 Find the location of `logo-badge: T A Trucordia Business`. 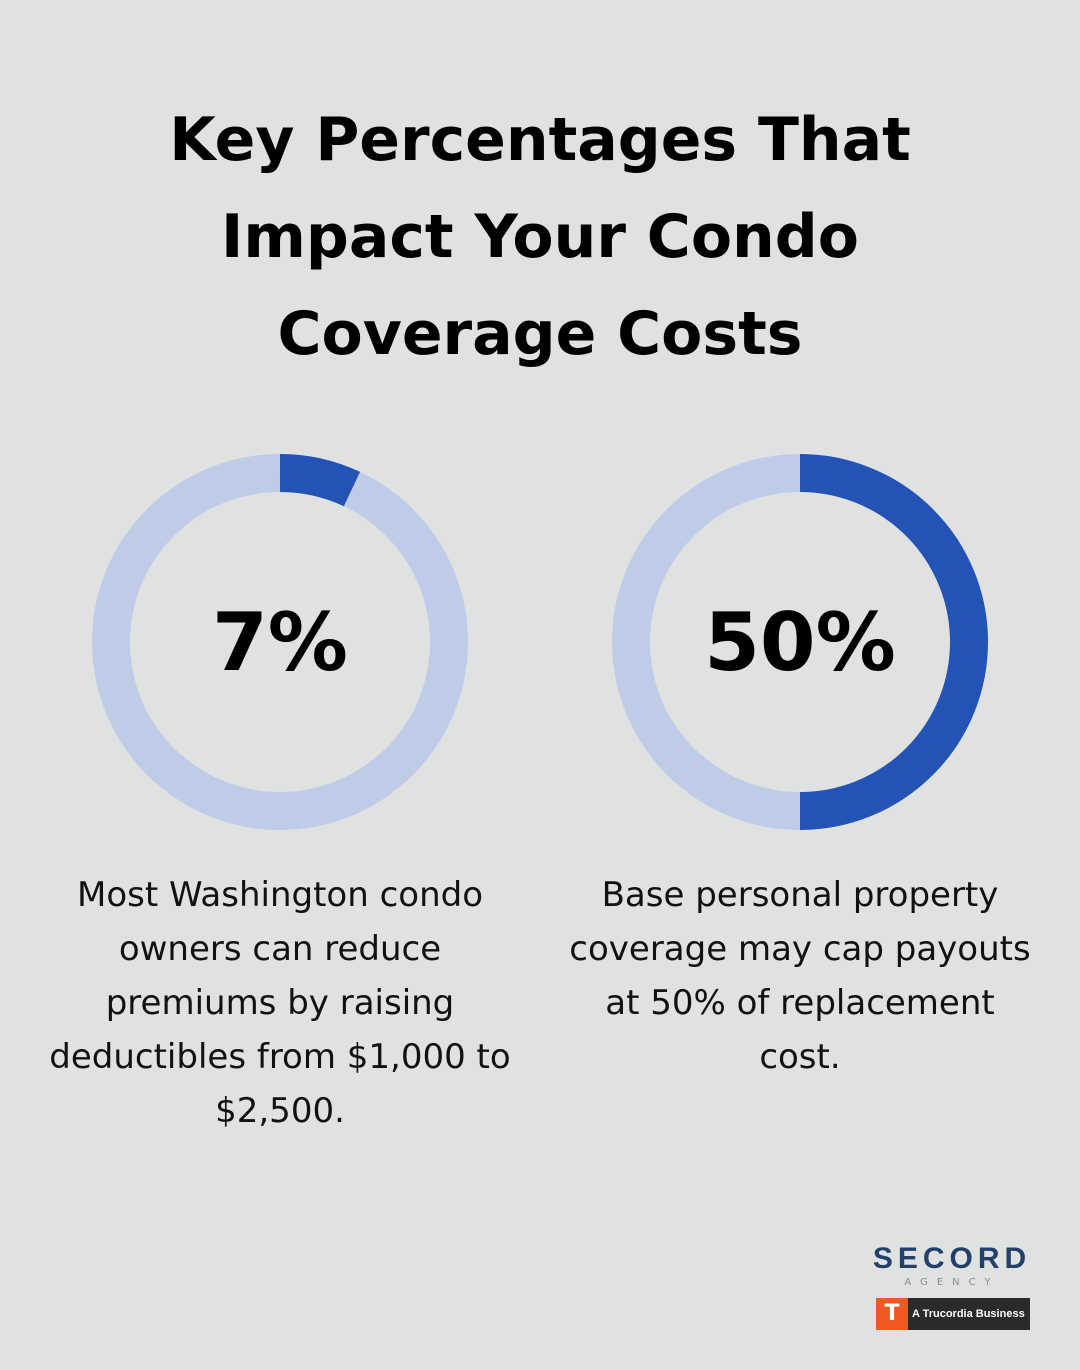

logo-badge: T A Trucordia Business is located at coordinates (953, 1314).